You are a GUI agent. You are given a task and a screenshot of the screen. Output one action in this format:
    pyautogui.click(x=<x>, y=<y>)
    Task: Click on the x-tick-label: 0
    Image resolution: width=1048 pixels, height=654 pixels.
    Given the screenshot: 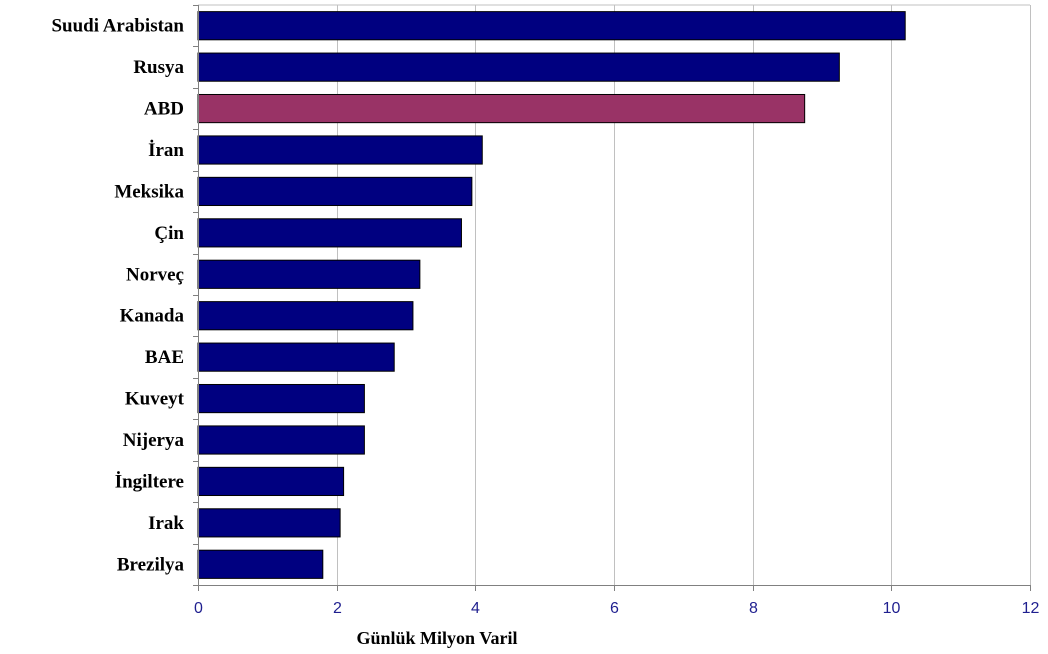 What is the action you would take?
    pyautogui.click(x=198, y=608)
    